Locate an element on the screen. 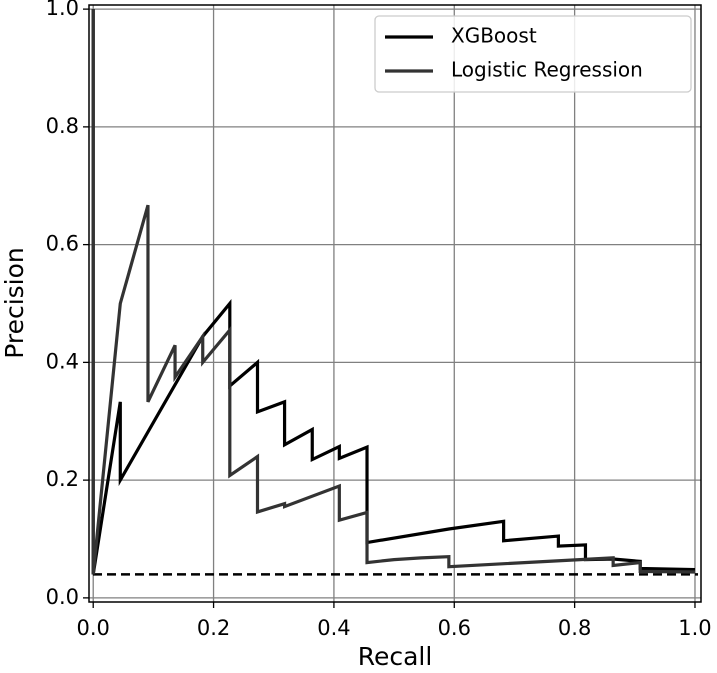 The image size is (717, 673). x-tick-label: 0.4 is located at coordinates (333, 628).